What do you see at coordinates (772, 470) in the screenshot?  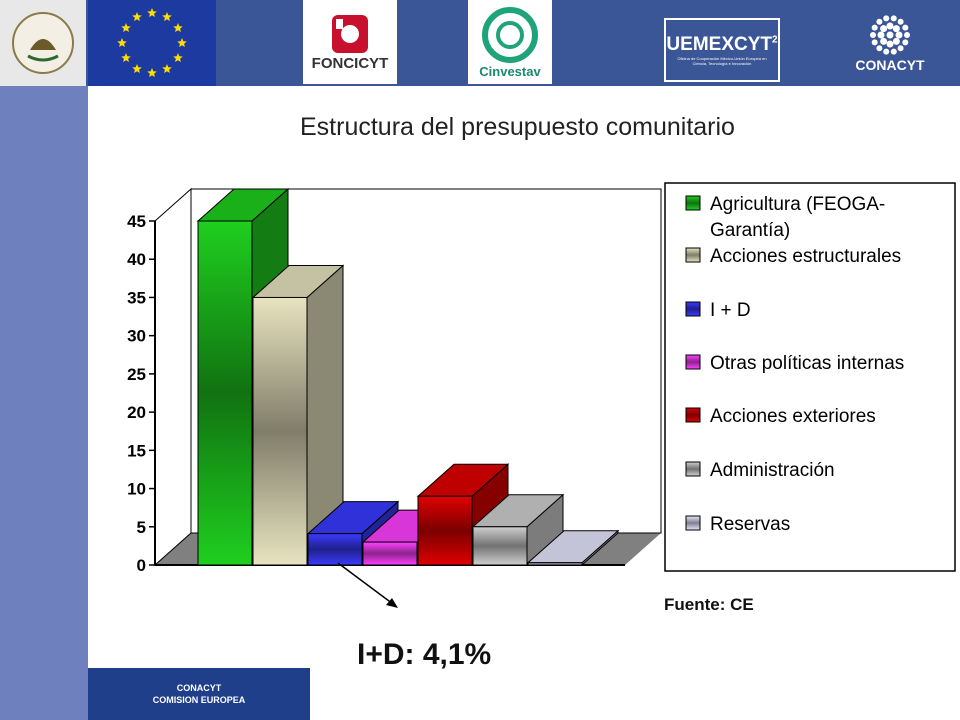 I see `legend-label: Administración` at bounding box center [772, 470].